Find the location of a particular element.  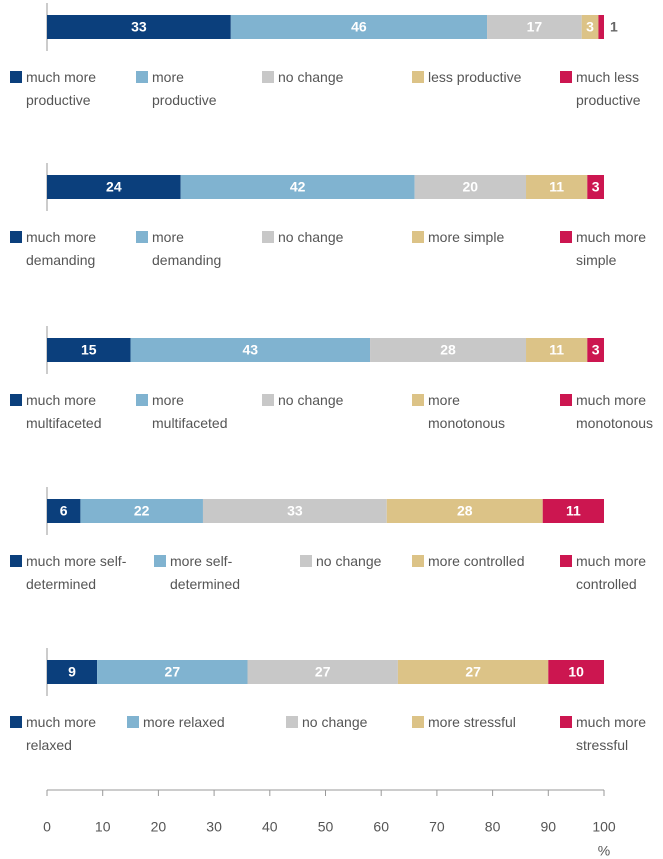

legend-label: much more simple is located at coordinates (611, 248).